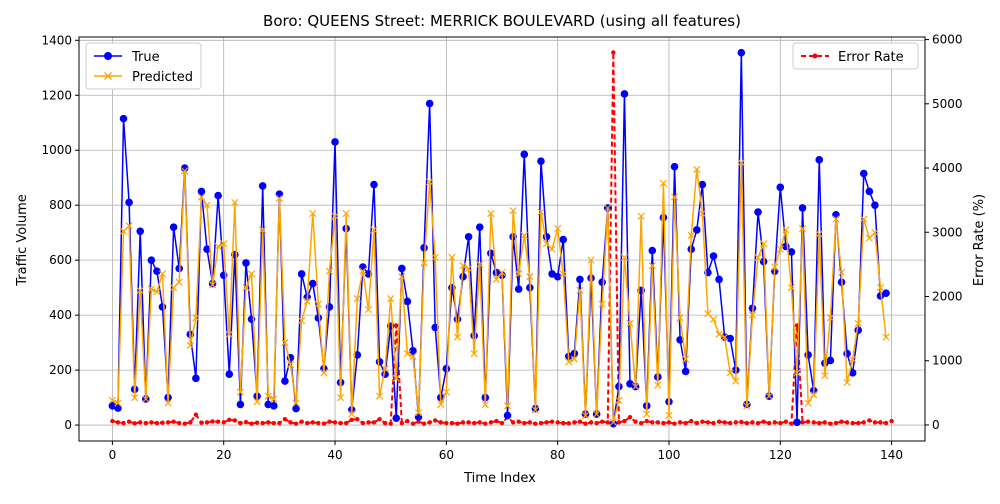 This screenshot has width=1000, height=504. Describe the element at coordinates (108, 76) in the screenshot. I see `legend-predicted-marker` at that location.